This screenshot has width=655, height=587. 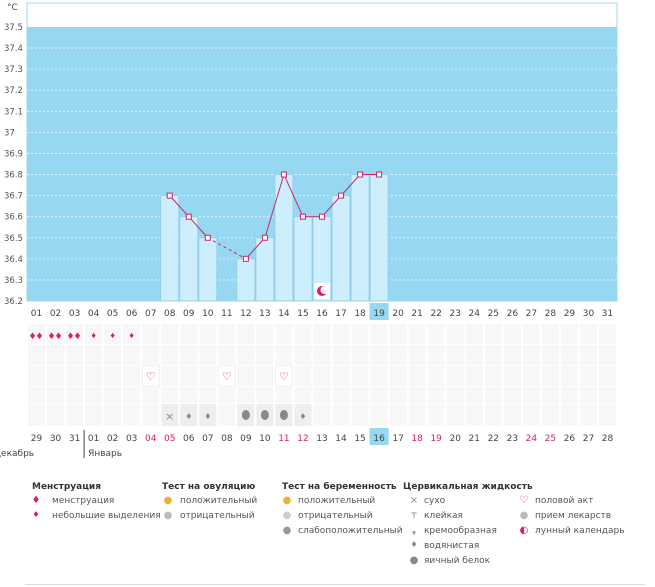 I want to click on eggwhite-icon: ●, so click(x=414, y=560).